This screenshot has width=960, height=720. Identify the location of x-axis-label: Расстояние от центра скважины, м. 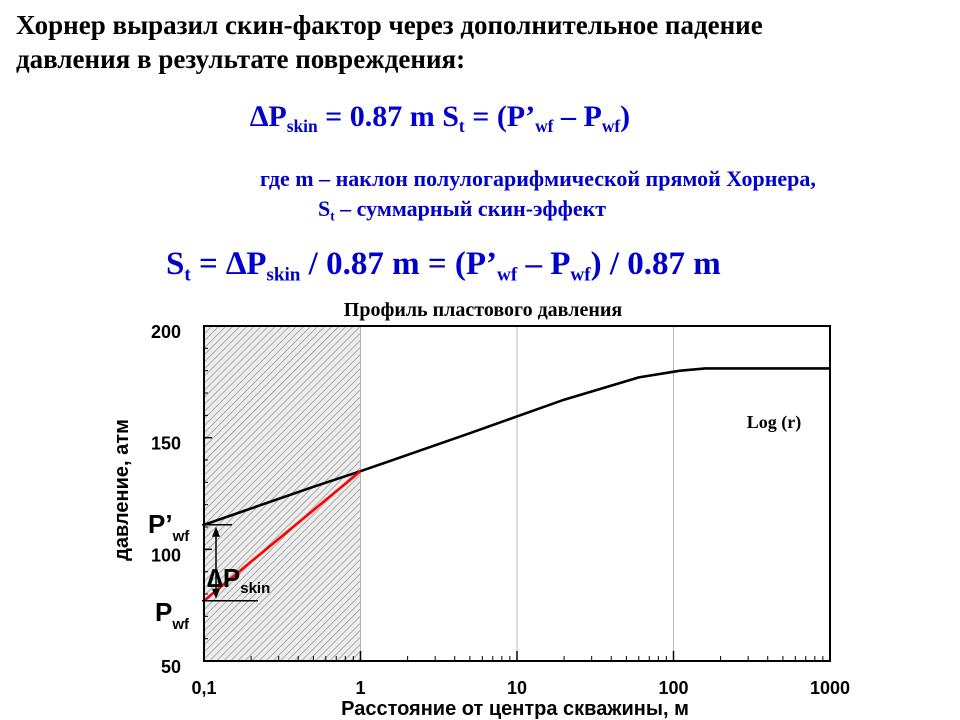
(515, 709).